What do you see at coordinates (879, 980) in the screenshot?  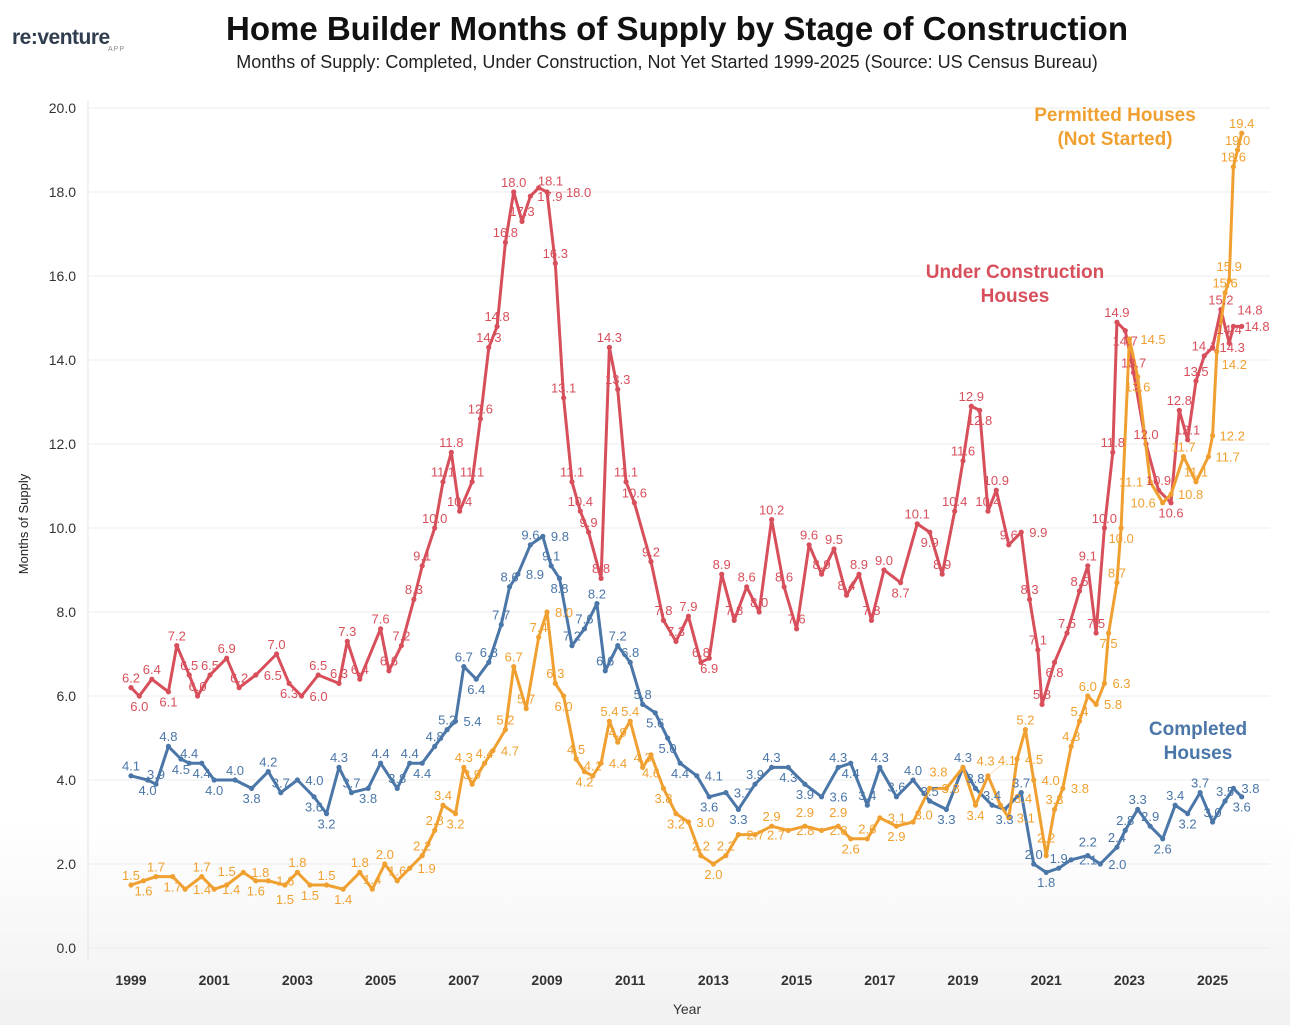 I see `x-tick-label: 2017` at bounding box center [879, 980].